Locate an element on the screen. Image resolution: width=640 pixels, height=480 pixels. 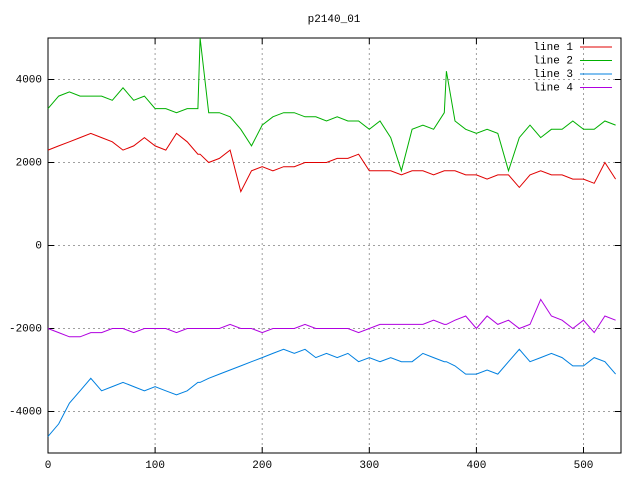
y-tick-label: 2000 is located at coordinates (29, 163).